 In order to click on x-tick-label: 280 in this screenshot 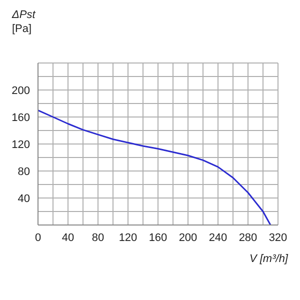, I will do `click(248, 238)`.